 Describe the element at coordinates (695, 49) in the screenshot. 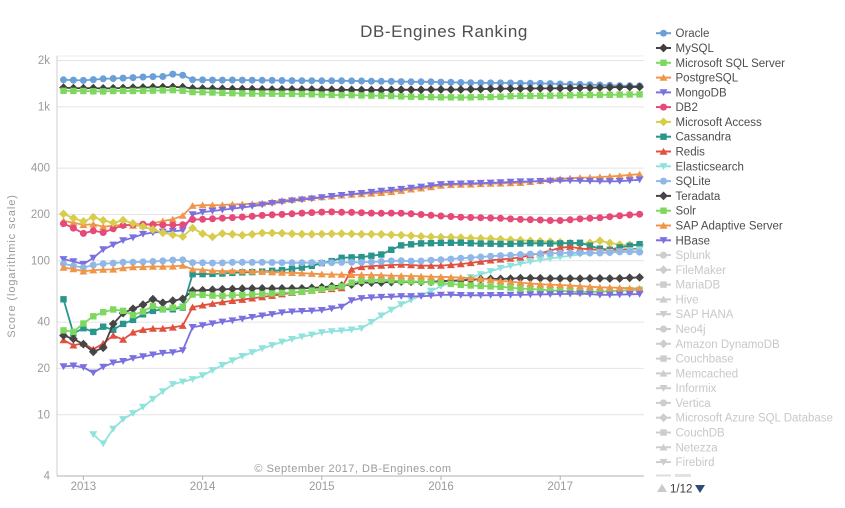

I see `svg-text: MySQL` at that location.